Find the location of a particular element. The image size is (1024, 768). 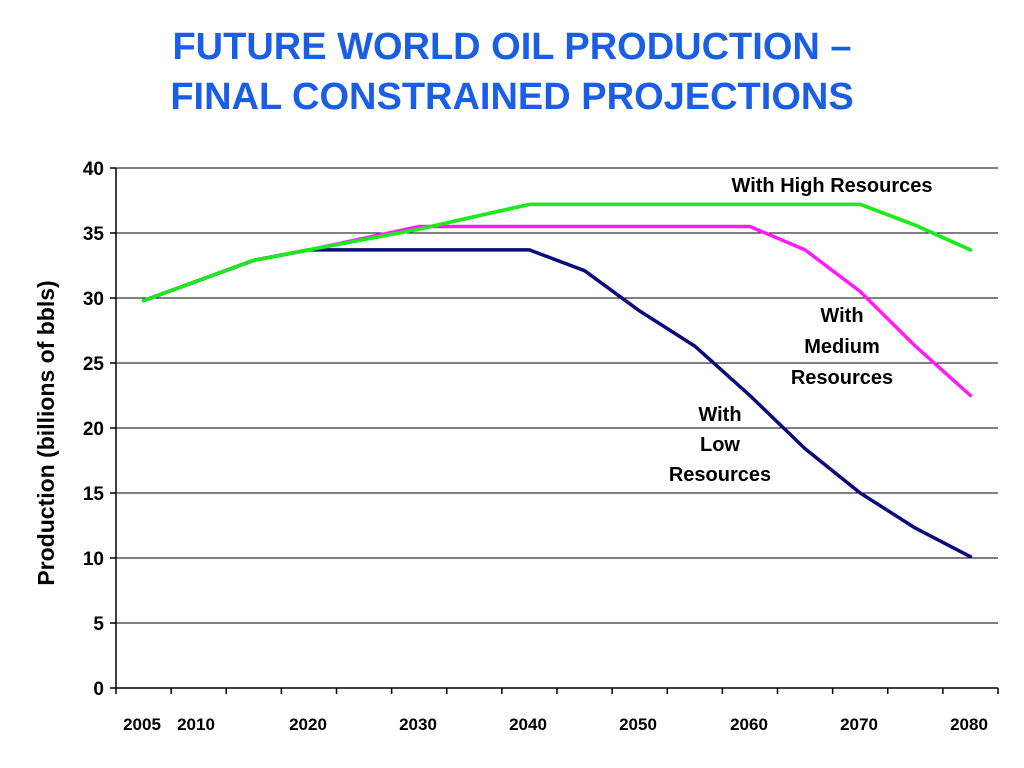

x-tick-label: 2040 is located at coordinates (528, 724).